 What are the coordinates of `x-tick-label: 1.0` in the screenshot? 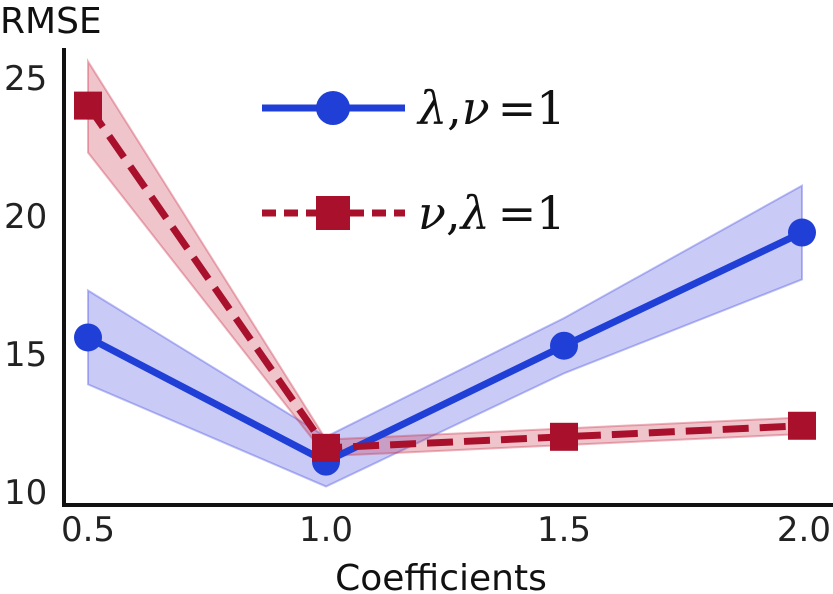 It's located at (326, 530).